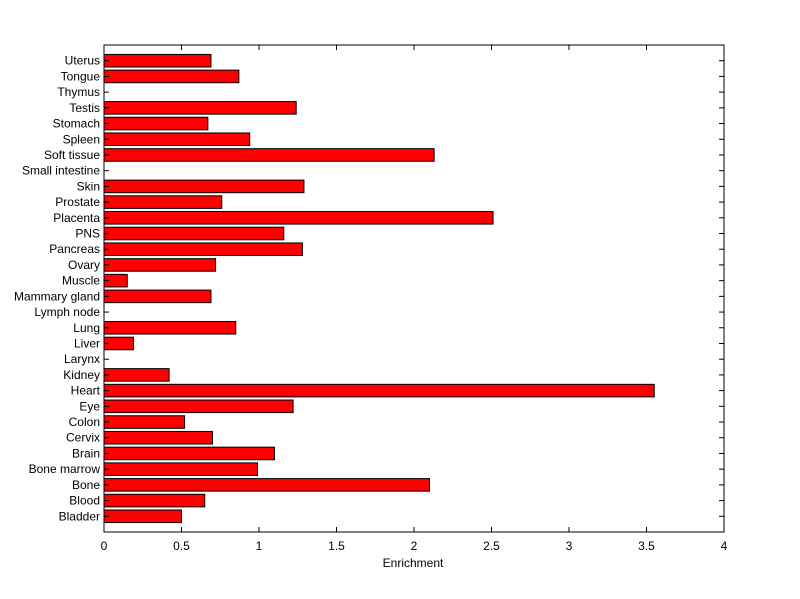 The image size is (800, 599). What do you see at coordinates (379, 390) in the screenshot?
I see `bar-heart` at bounding box center [379, 390].